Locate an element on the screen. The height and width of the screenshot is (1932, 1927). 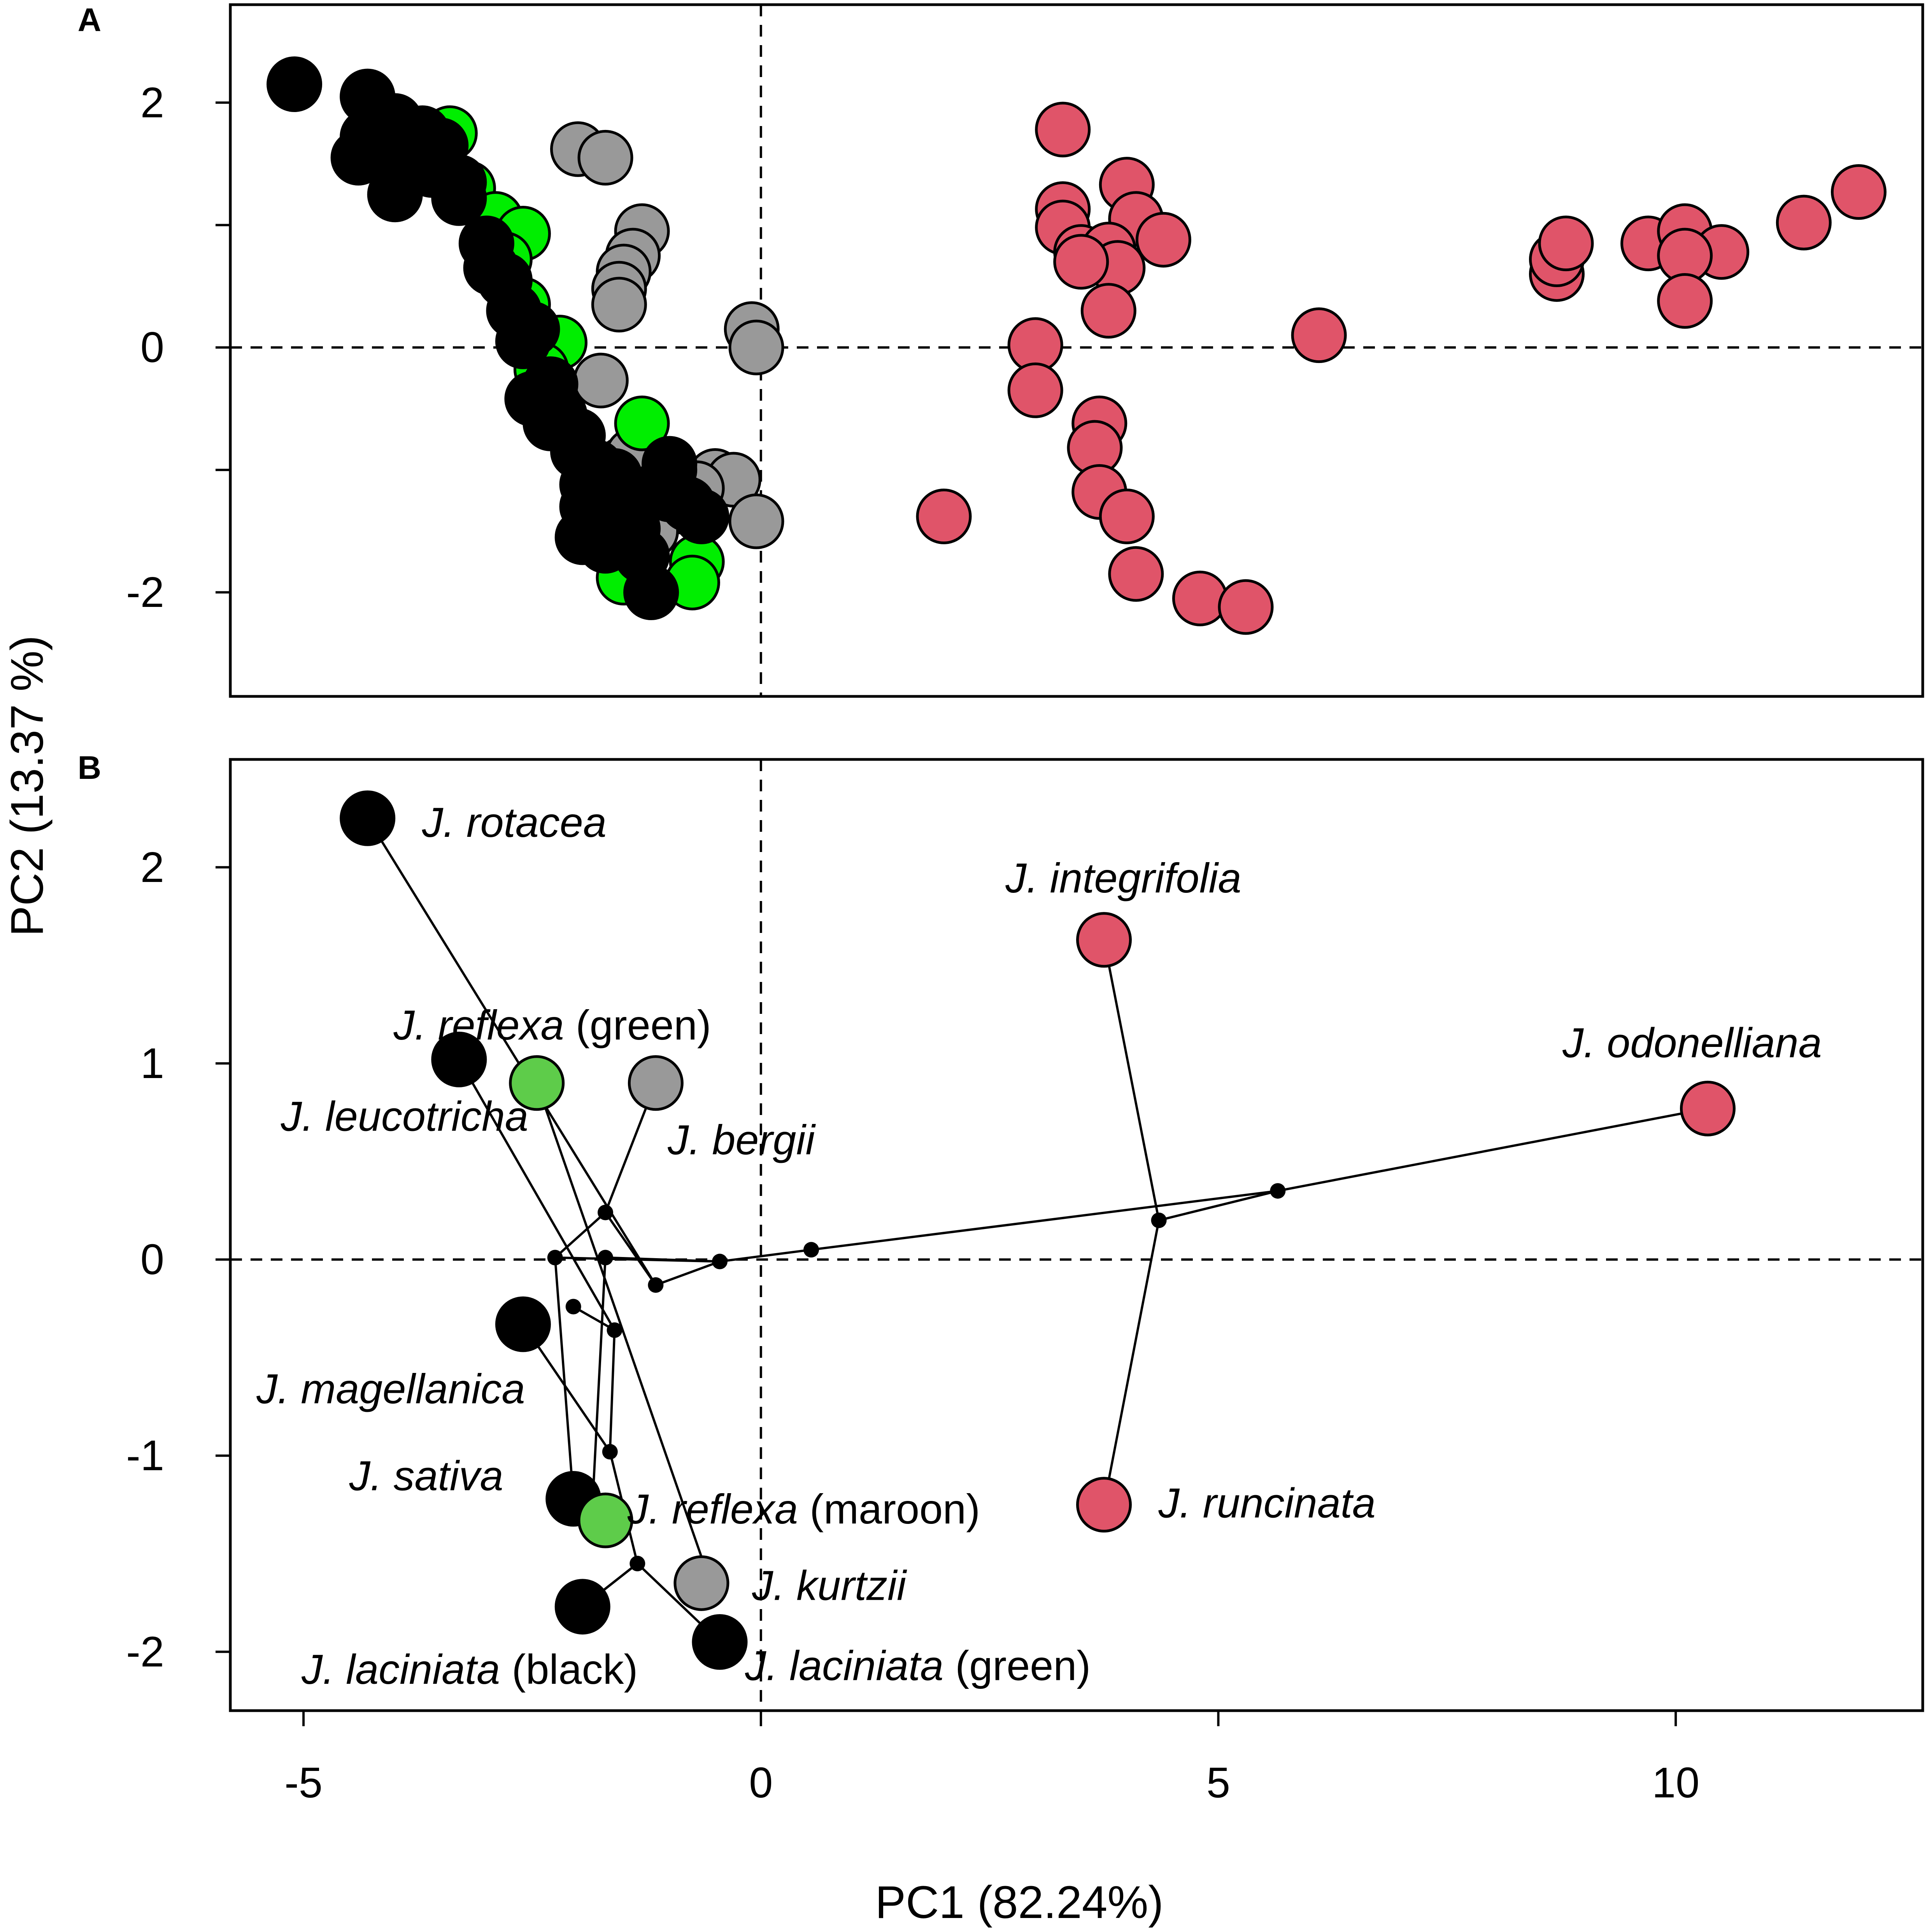
species-variant: (maroon) is located at coordinates (889, 1508).